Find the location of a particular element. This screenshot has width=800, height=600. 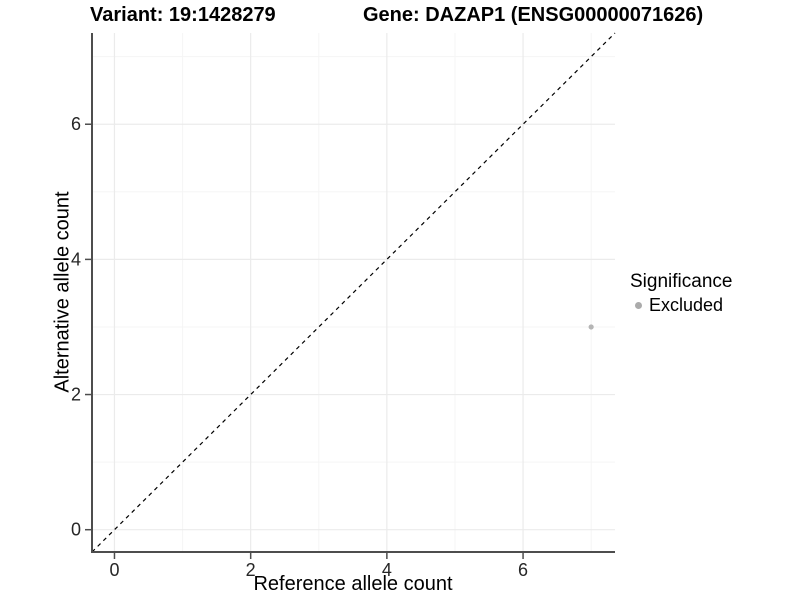

y-tick-label: 6 is located at coordinates (76, 124).